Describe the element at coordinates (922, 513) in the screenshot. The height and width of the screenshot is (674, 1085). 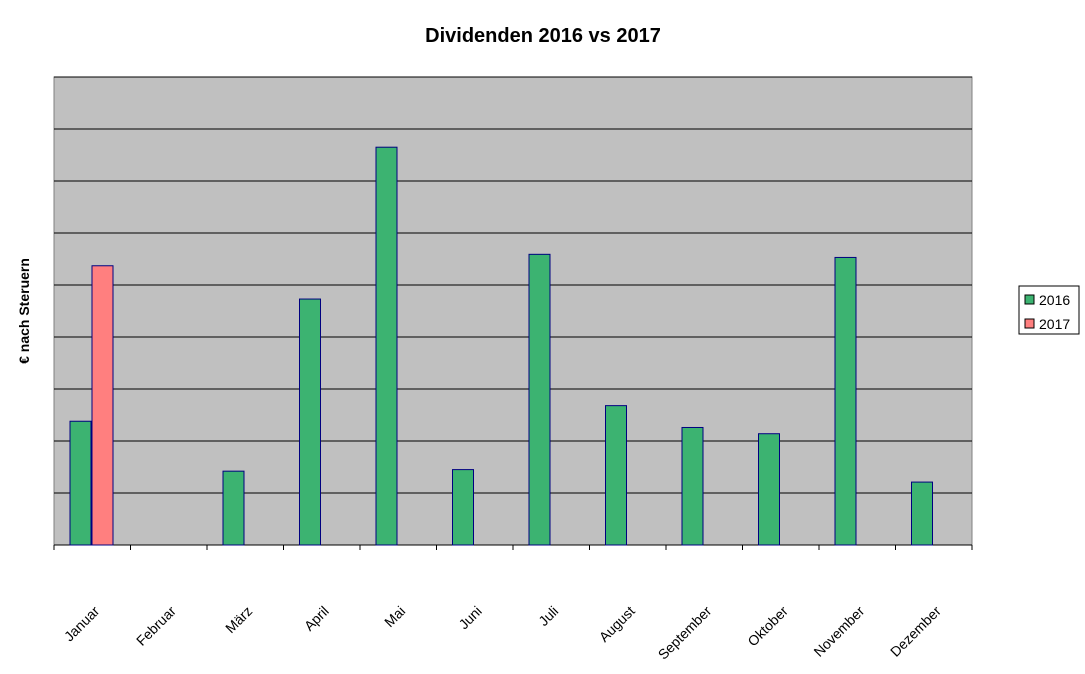
I see `bar-2016-dezember` at that location.